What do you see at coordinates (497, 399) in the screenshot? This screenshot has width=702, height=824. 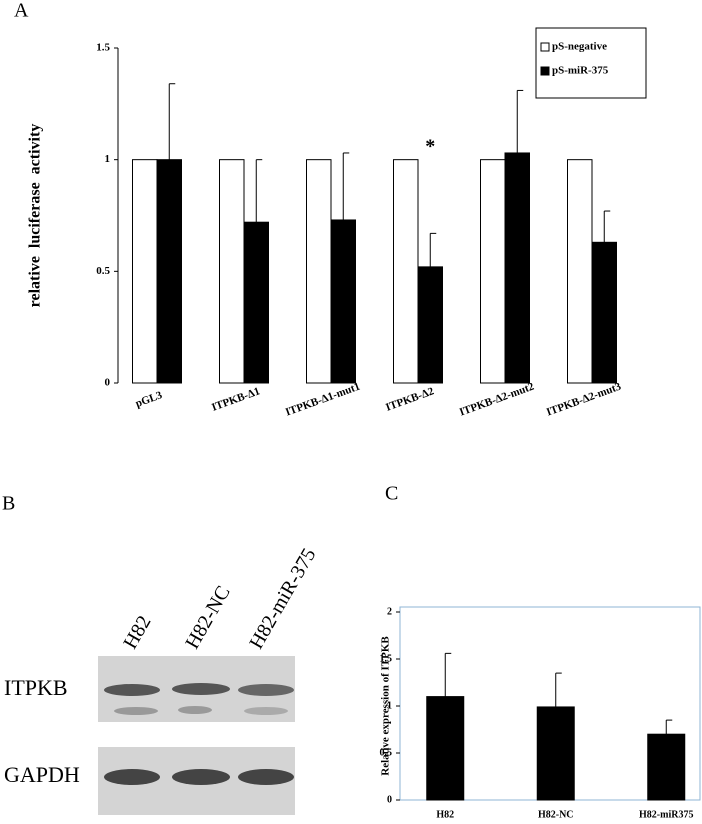 I see `x-tick-label: ITPKB-Δ2-mut2` at bounding box center [497, 399].